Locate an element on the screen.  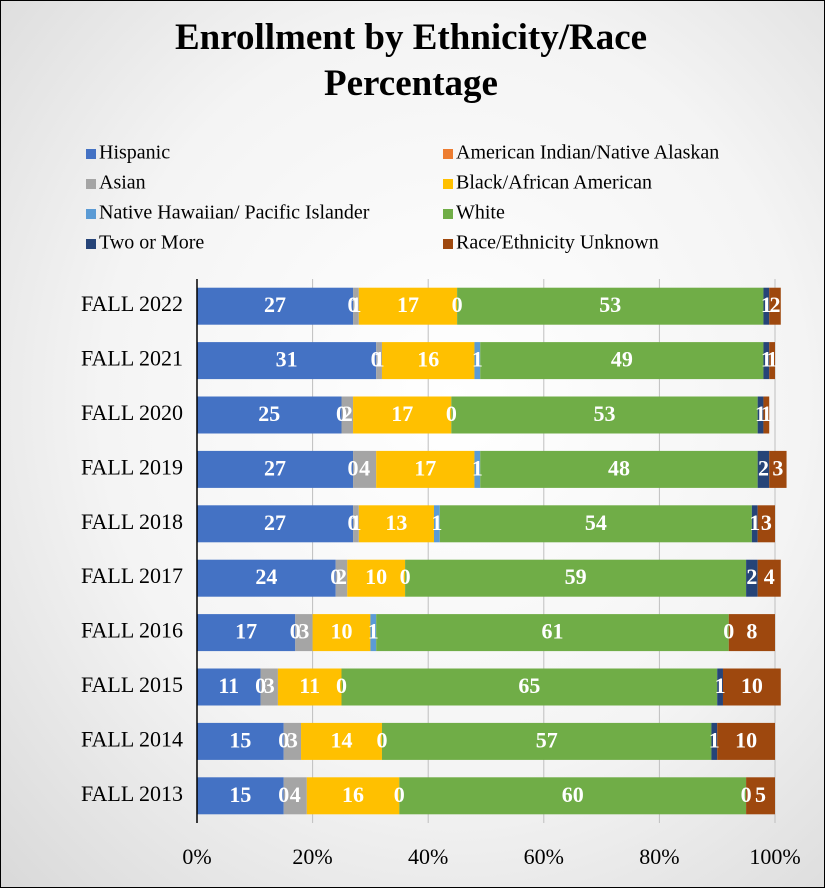
data-label: 61 is located at coordinates (552, 631).